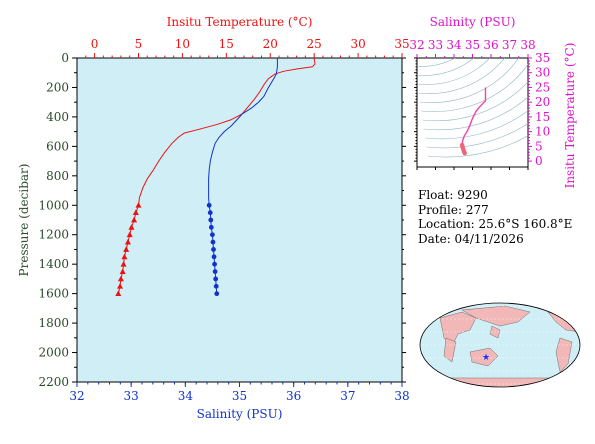  What do you see at coordinates (435, 45) in the screenshot?
I see `ts-top-tick-label: 33` at bounding box center [435, 45].